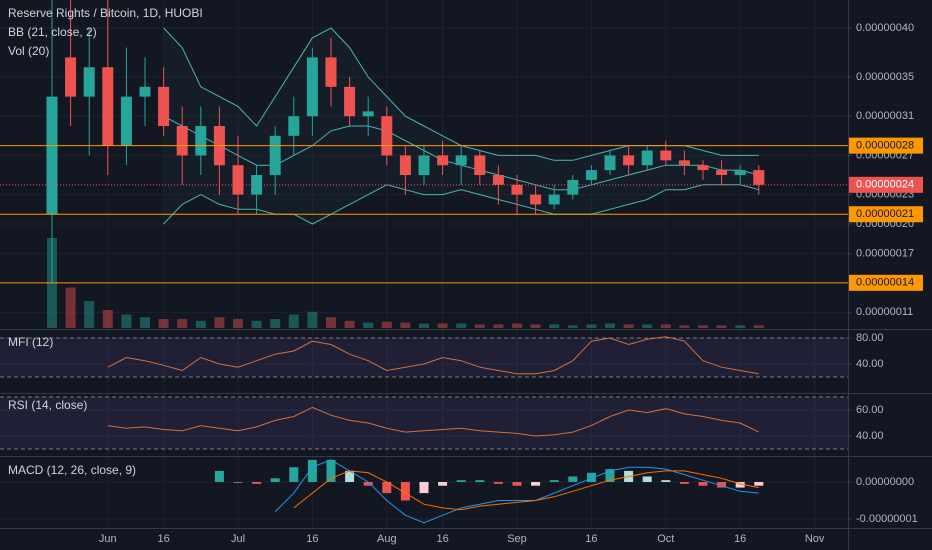 The image size is (932, 550). I want to click on macd-line, so click(516, 491).